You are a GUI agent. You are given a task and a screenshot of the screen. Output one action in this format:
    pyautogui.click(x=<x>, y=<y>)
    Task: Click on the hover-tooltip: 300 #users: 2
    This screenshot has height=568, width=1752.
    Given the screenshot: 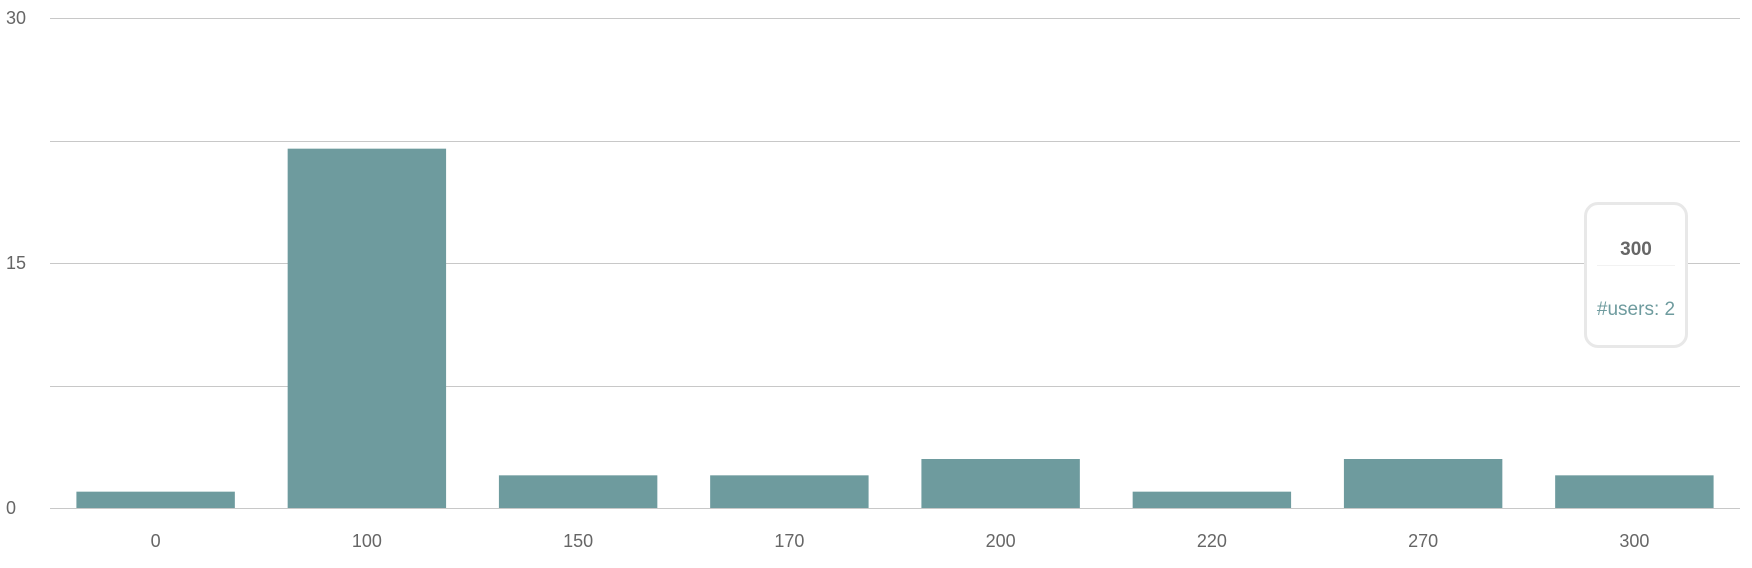 What is the action you would take?
    pyautogui.click(x=1636, y=275)
    